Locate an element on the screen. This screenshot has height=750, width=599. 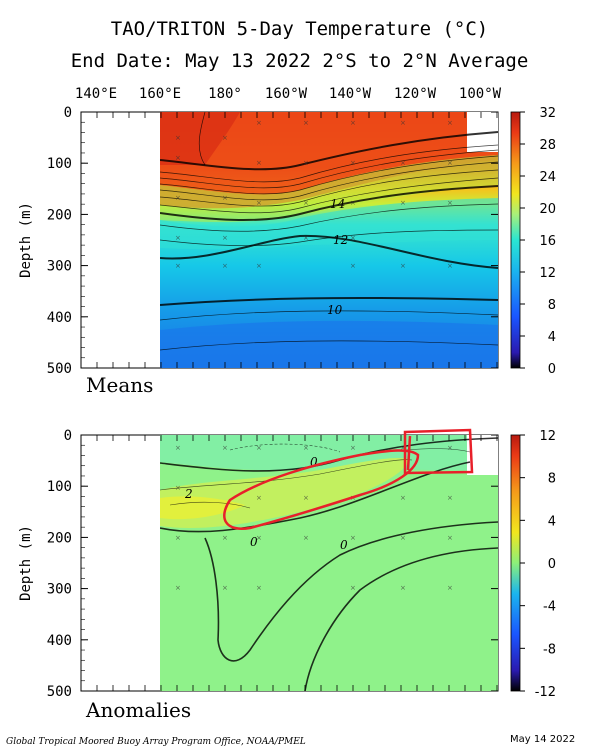
means-contour-label: 10 is located at coordinates (335, 310).